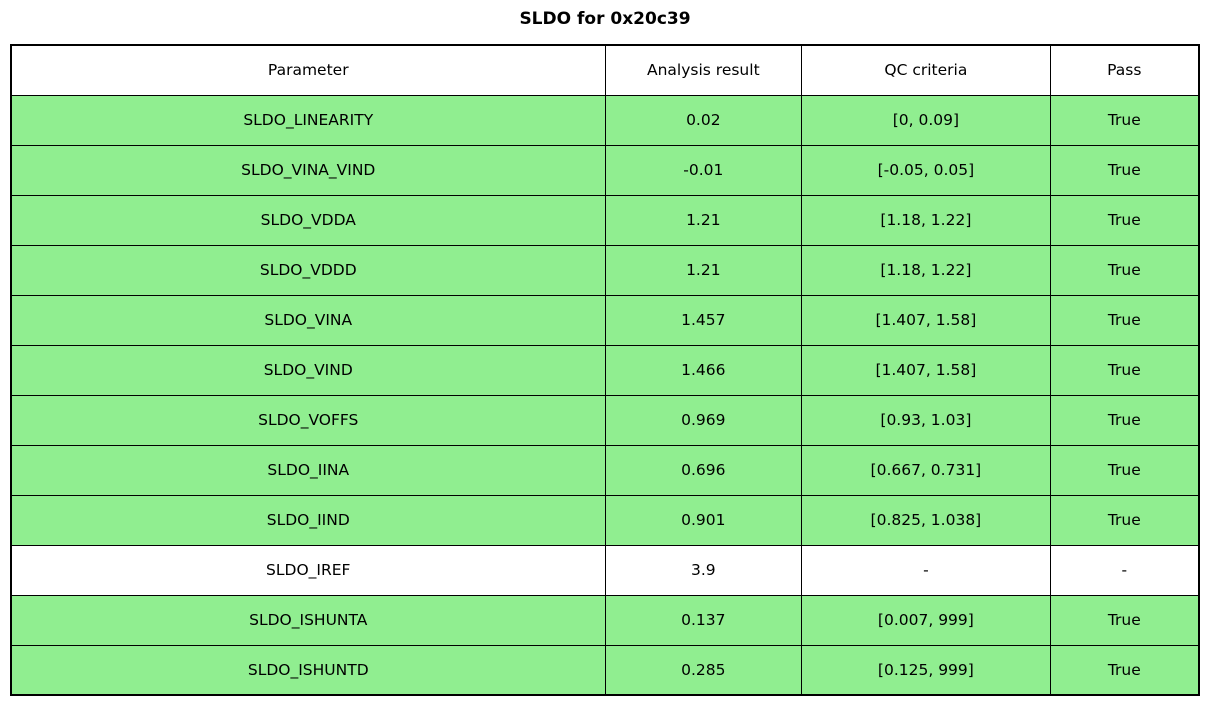 Image resolution: width=1210 pixels, height=705 pixels. I want to click on parameter-cell: SLDO_ISHUNTA, so click(308, 620).